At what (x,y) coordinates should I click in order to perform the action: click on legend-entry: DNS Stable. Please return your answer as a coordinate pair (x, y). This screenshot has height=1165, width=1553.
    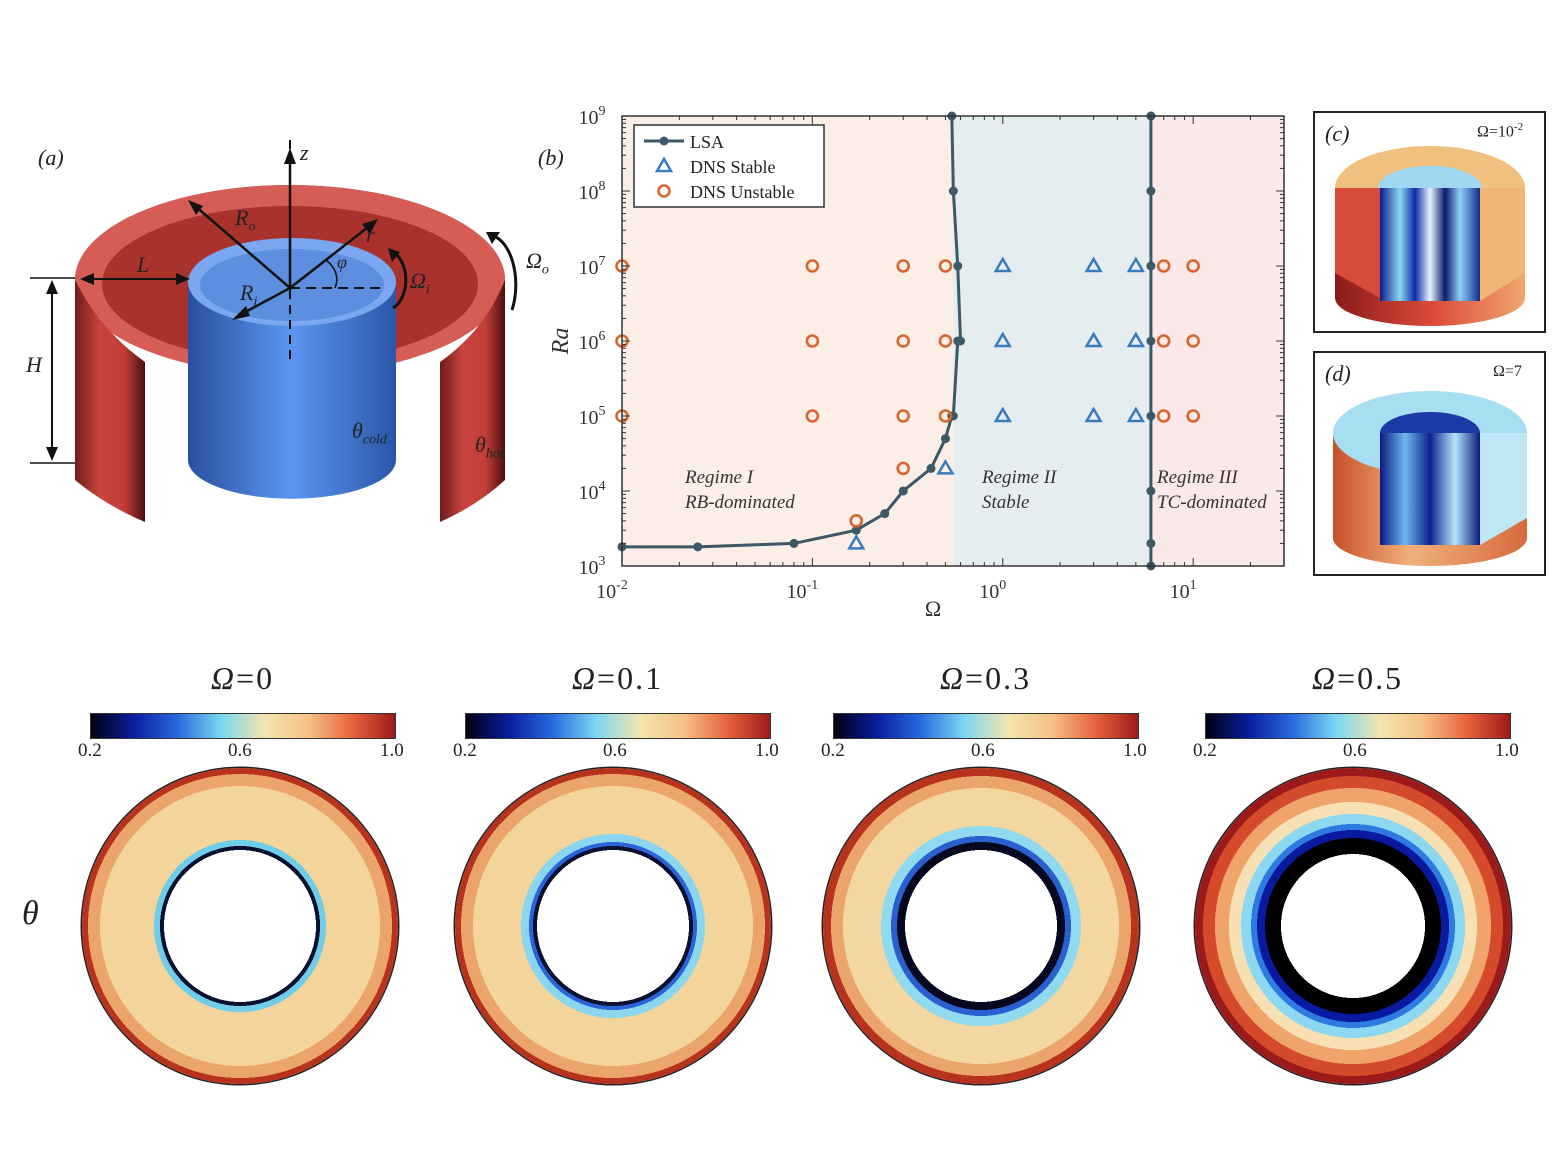
    Looking at the image, I should click on (733, 167).